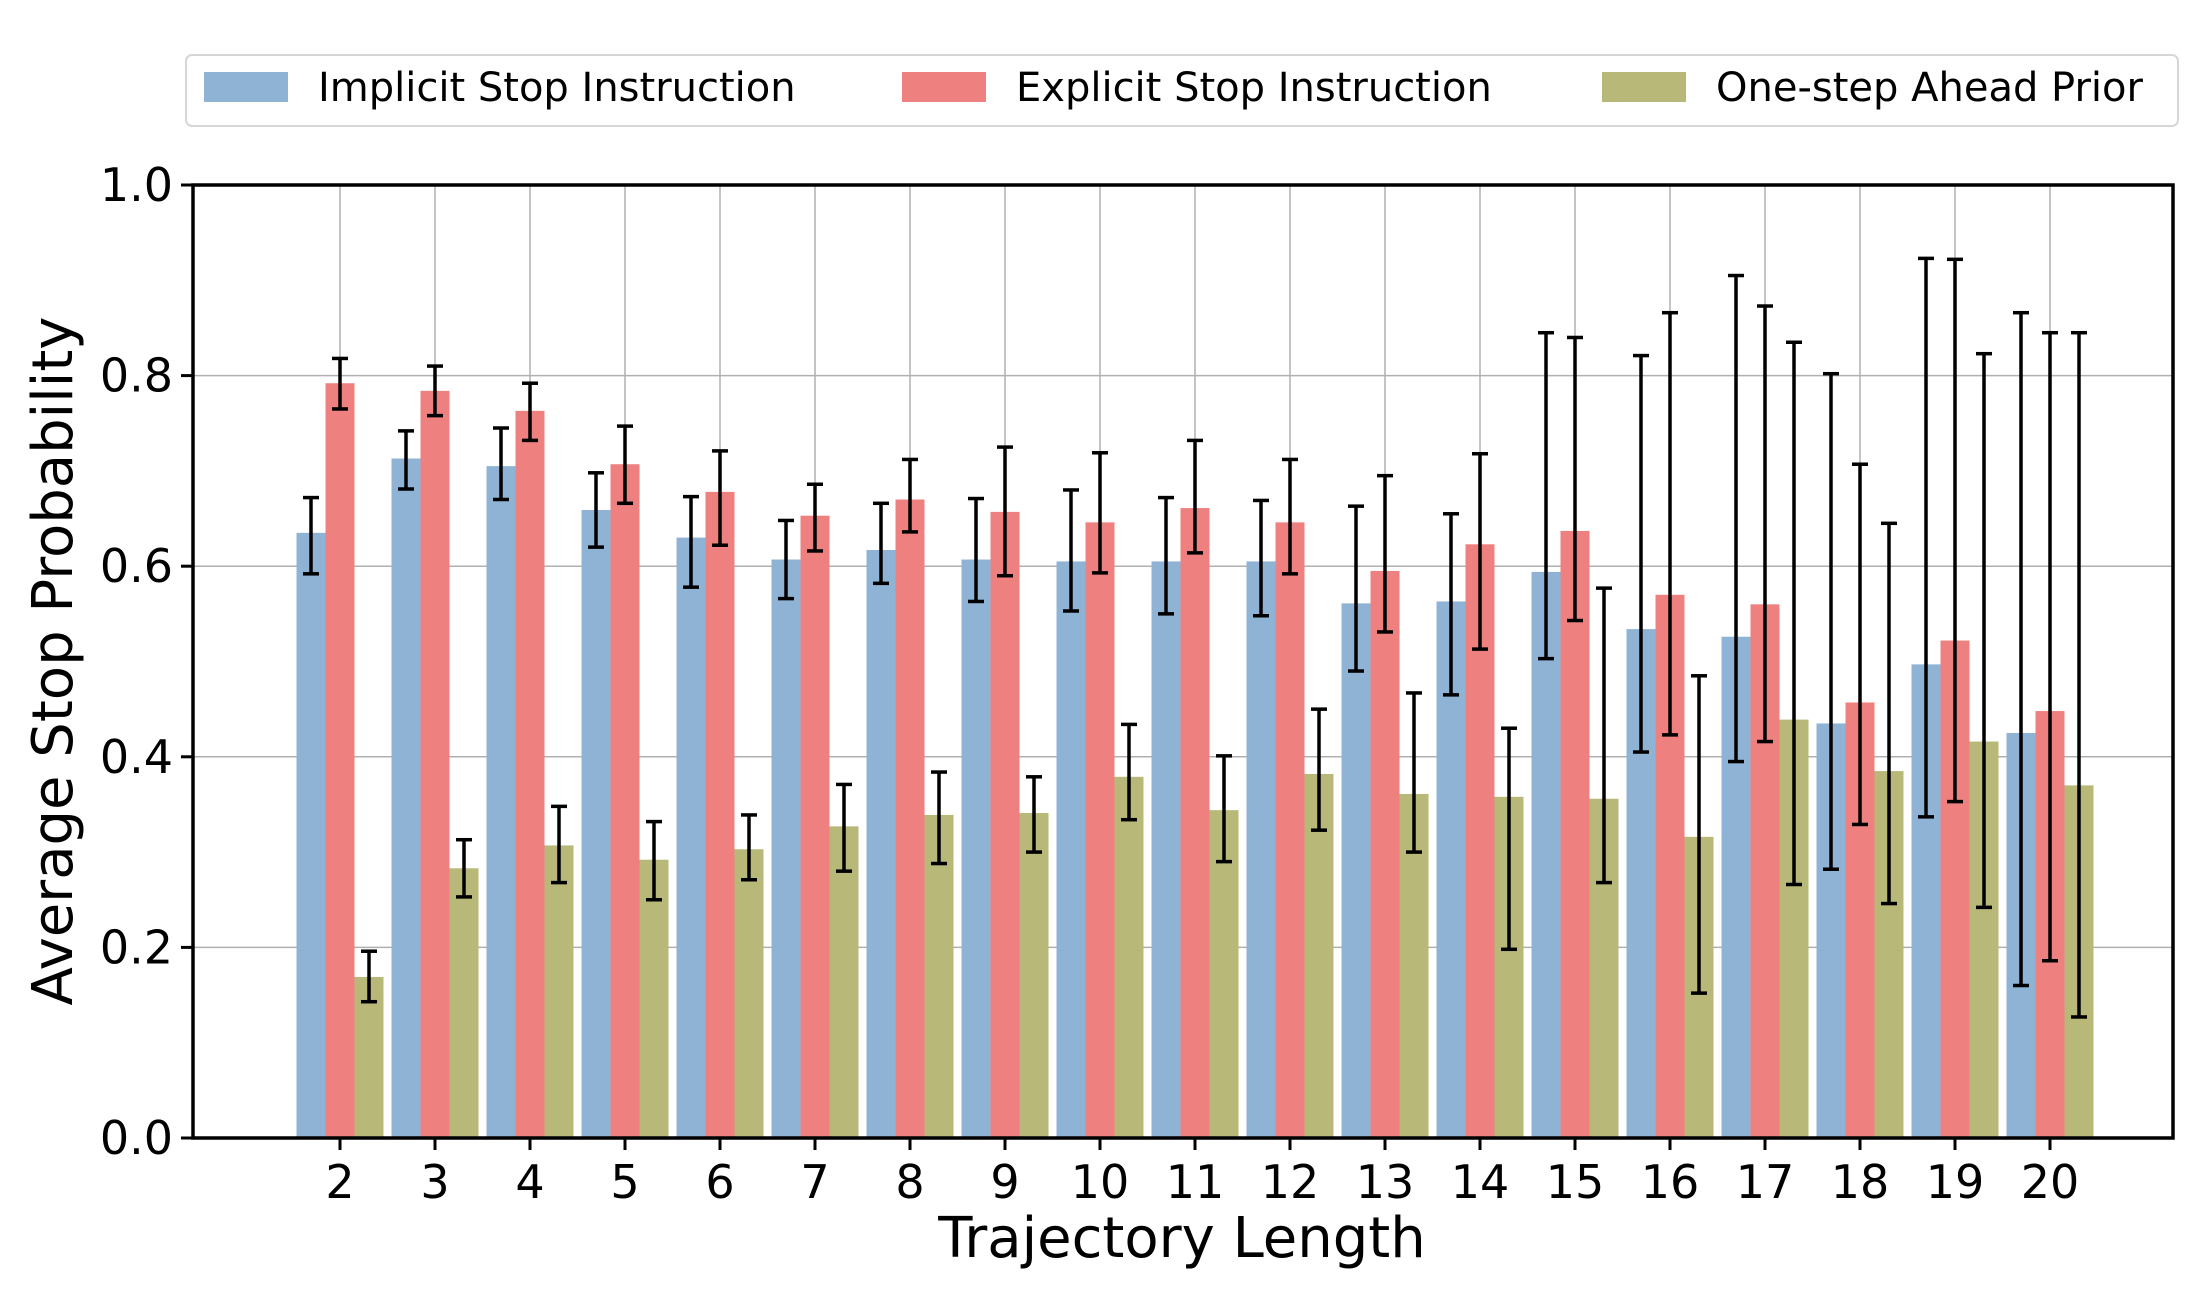 Image resolution: width=2204 pixels, height=1290 pixels. Describe the element at coordinates (1480, 1182) in the screenshot. I see `x-tick-label: 14` at that location.